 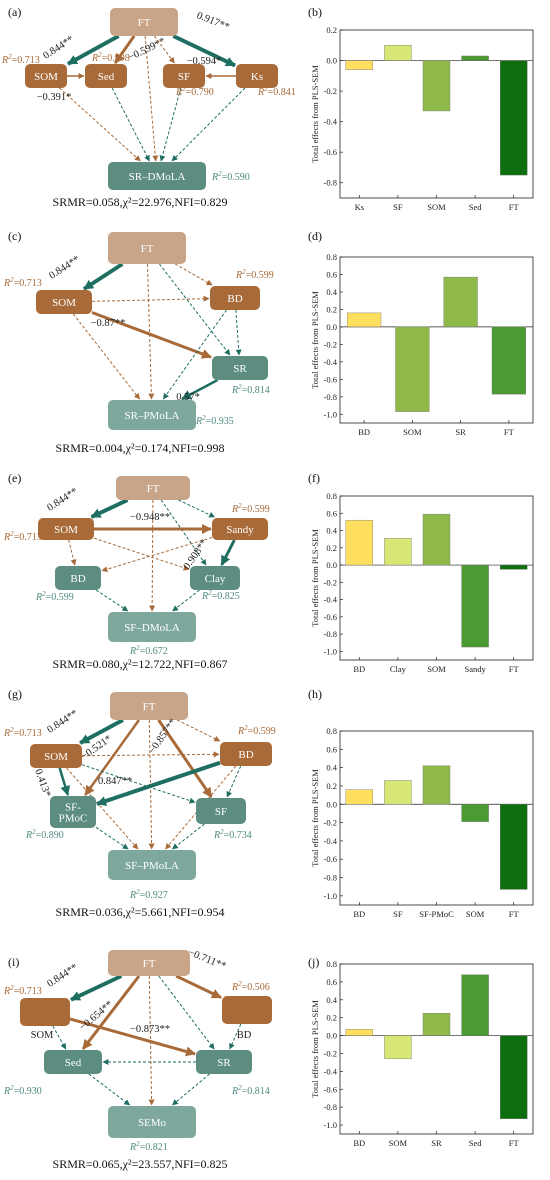 I want to click on node-y: SR–PMoLA, so click(x=152, y=415).